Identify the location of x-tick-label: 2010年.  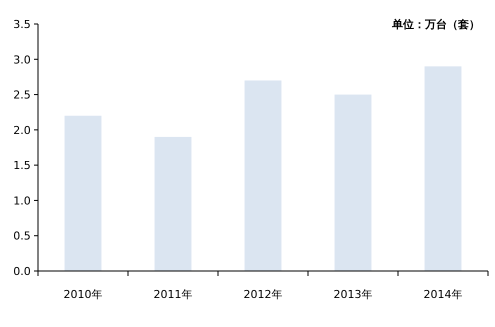
(83, 294).